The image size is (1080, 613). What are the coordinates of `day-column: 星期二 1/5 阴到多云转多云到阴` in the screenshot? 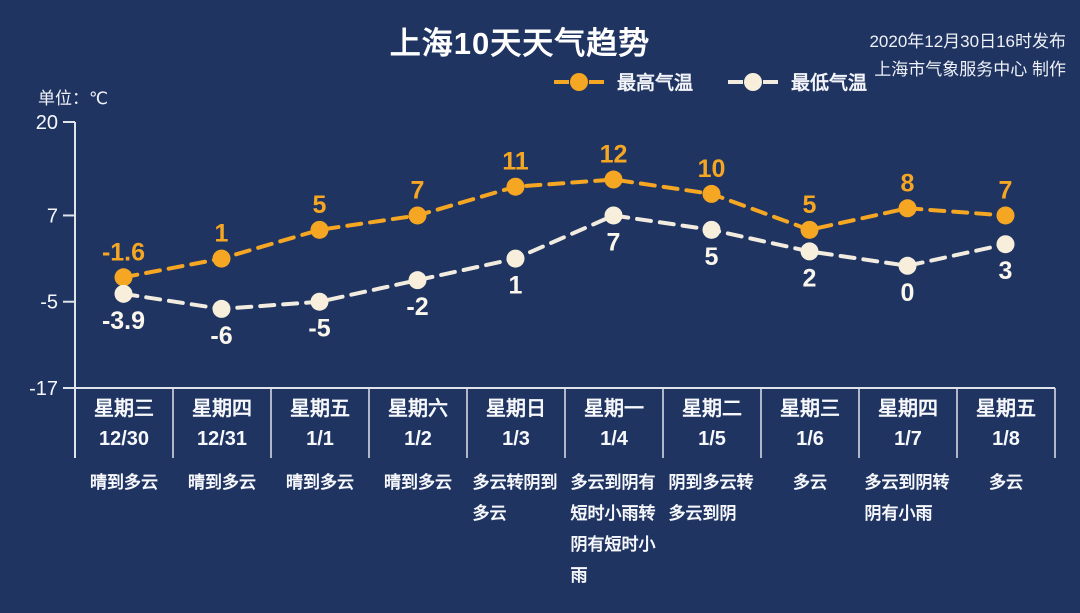 It's located at (712, 489).